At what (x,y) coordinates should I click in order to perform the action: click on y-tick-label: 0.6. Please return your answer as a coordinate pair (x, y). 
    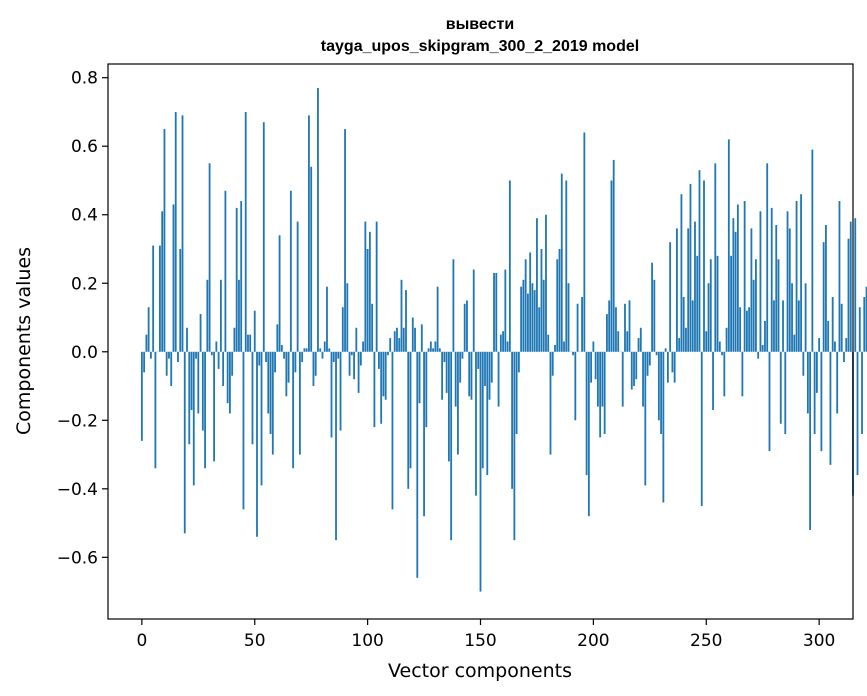
    Looking at the image, I should click on (84, 147).